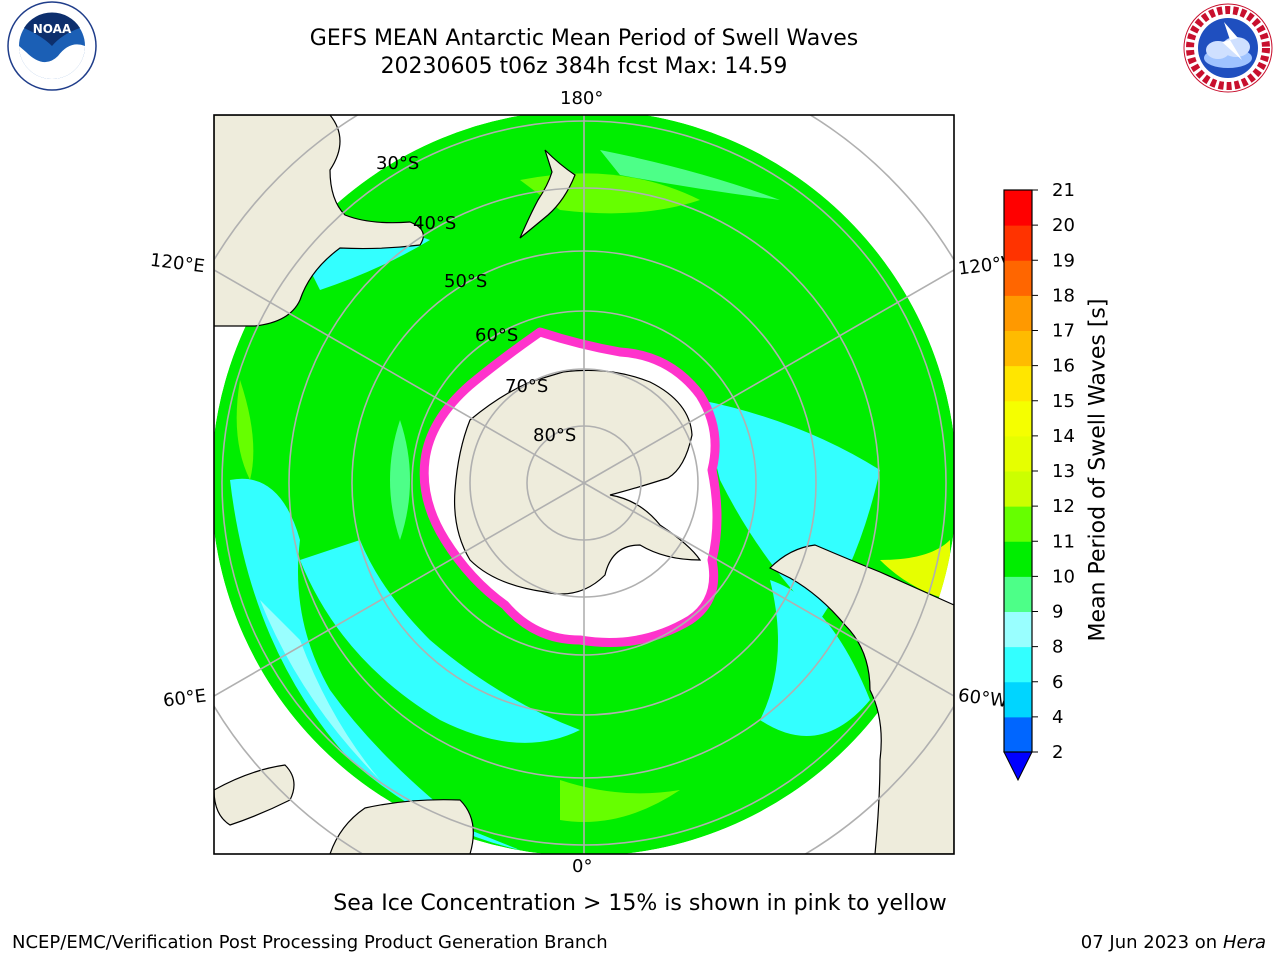 Image resolution: width=1280 pixels, height=960 pixels. What do you see at coordinates (399, 589) in the screenshot?
I see `meridian-60e` at bounding box center [399, 589].